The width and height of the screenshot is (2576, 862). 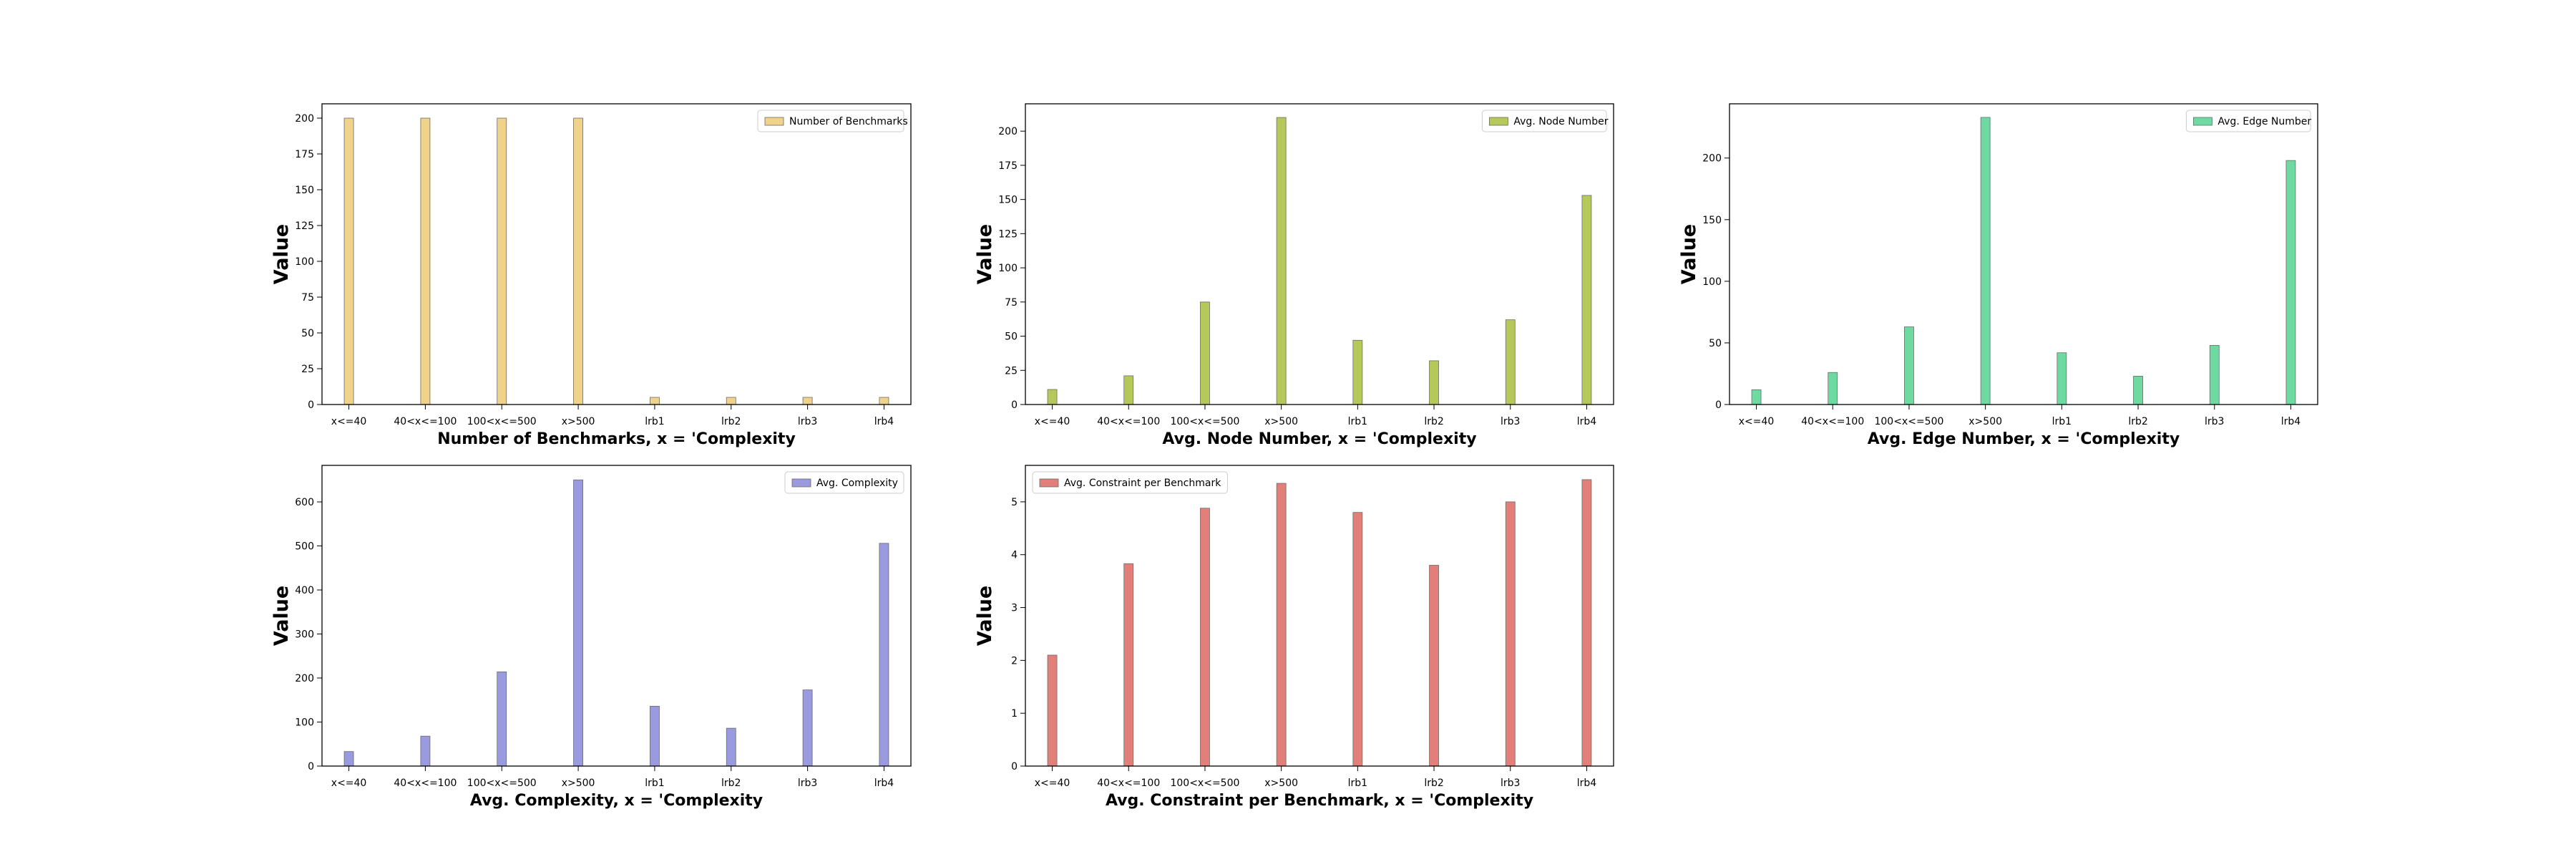 What do you see at coordinates (304, 502) in the screenshot?
I see `y-tick-label: 600` at bounding box center [304, 502].